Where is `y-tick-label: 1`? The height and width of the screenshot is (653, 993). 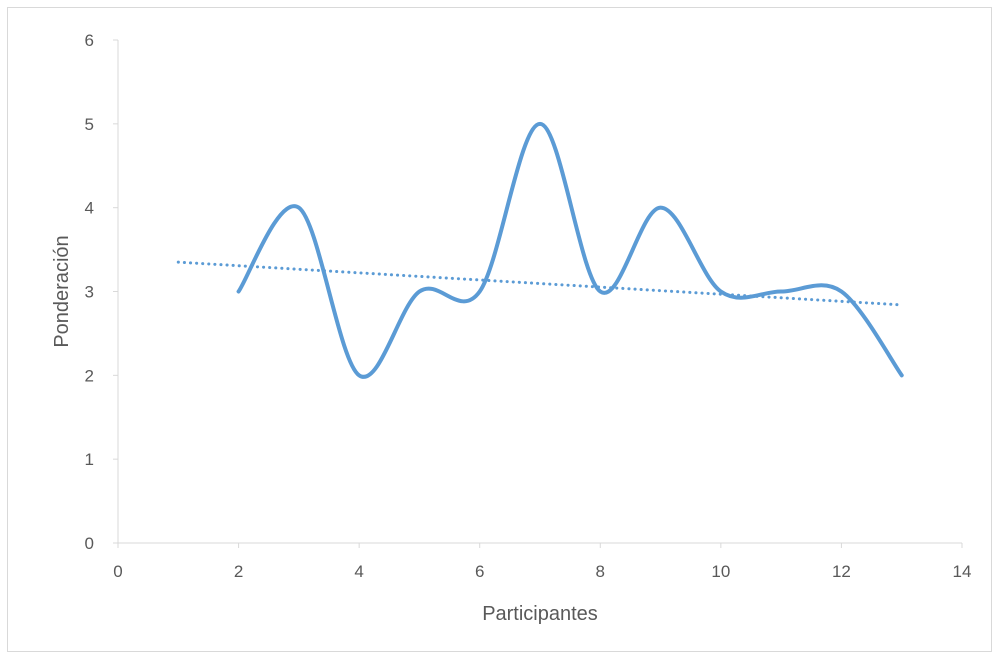
y-tick-label: 1 is located at coordinates (89, 459).